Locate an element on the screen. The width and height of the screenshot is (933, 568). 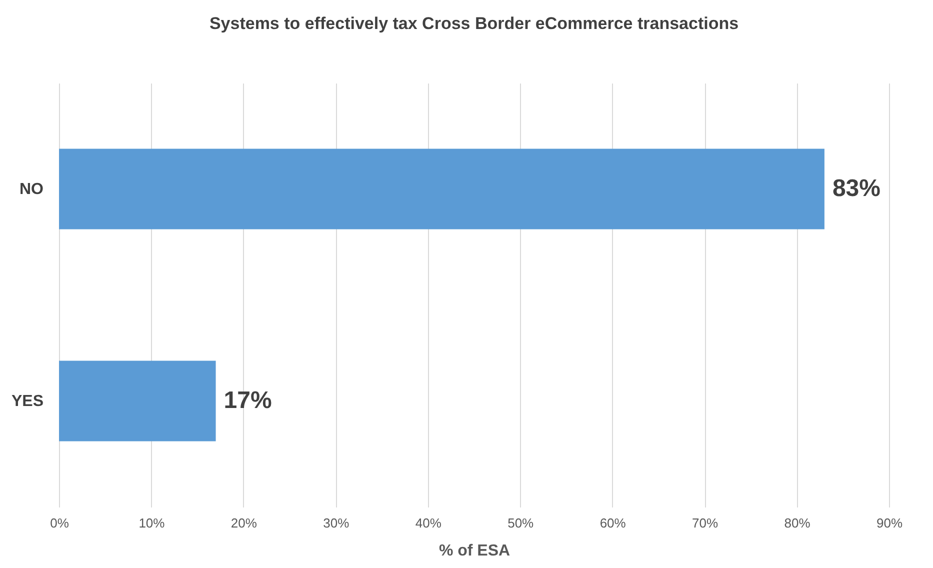
x-tick-label: 30% is located at coordinates (336, 523).